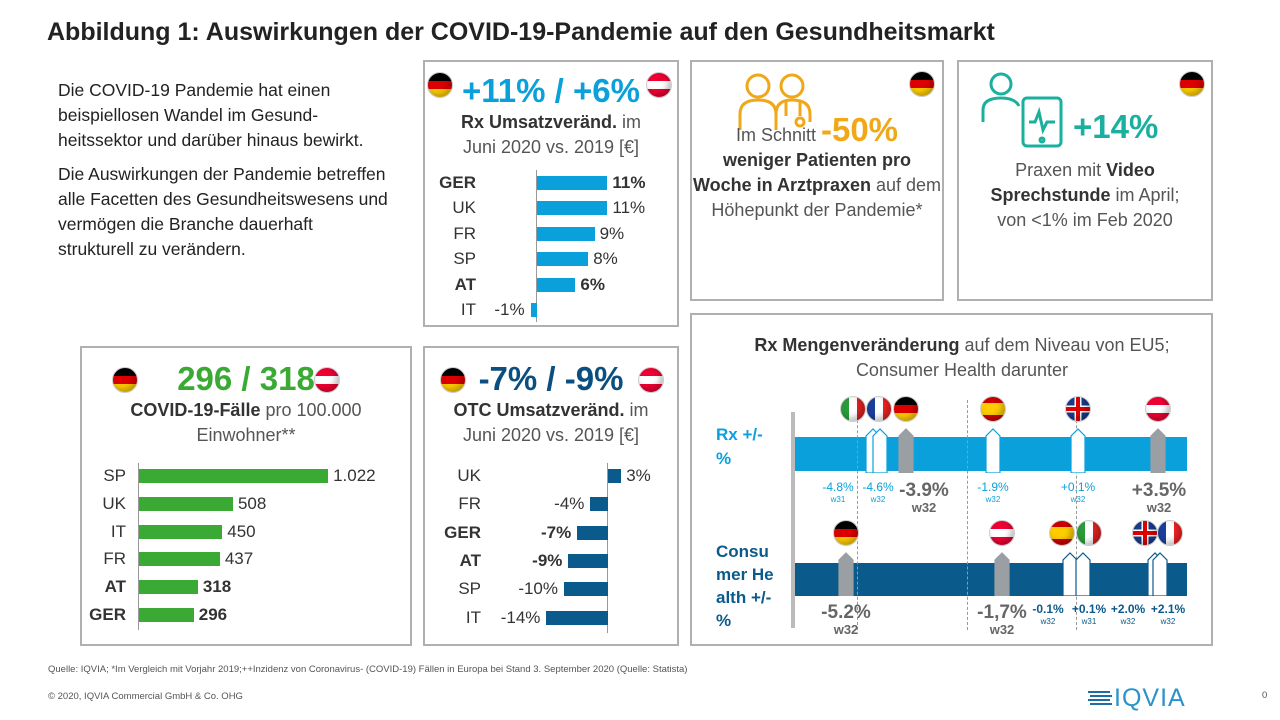 This screenshot has height=720, width=1280. What do you see at coordinates (1048, 609) in the screenshot?
I see `marker-value: -0.1%` at bounding box center [1048, 609].